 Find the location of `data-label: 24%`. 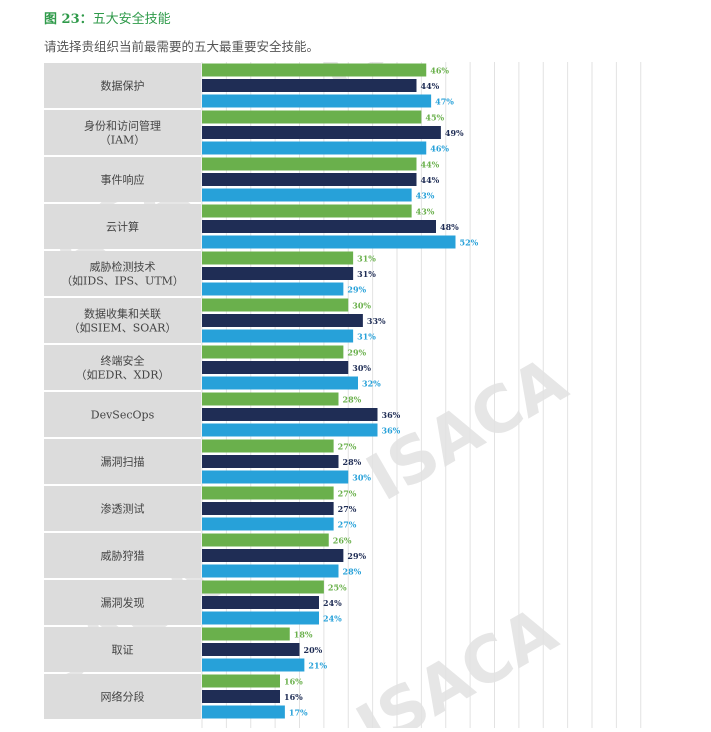

data-label: 24% is located at coordinates (332, 603).